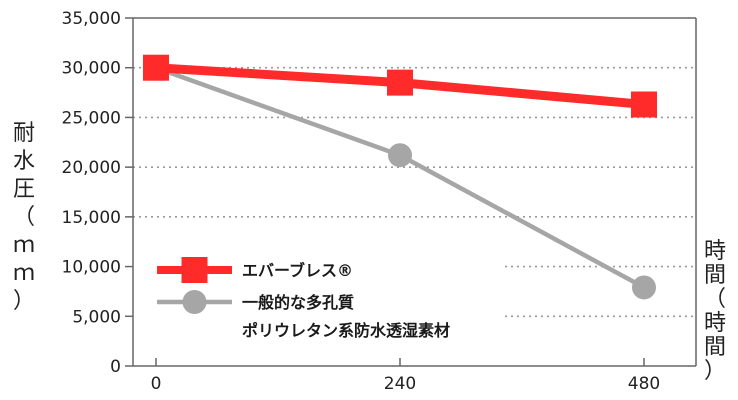 The height and width of the screenshot is (400, 738). Describe the element at coordinates (91, 69) in the screenshot. I see `y-tick-label: 30,000` at that location.